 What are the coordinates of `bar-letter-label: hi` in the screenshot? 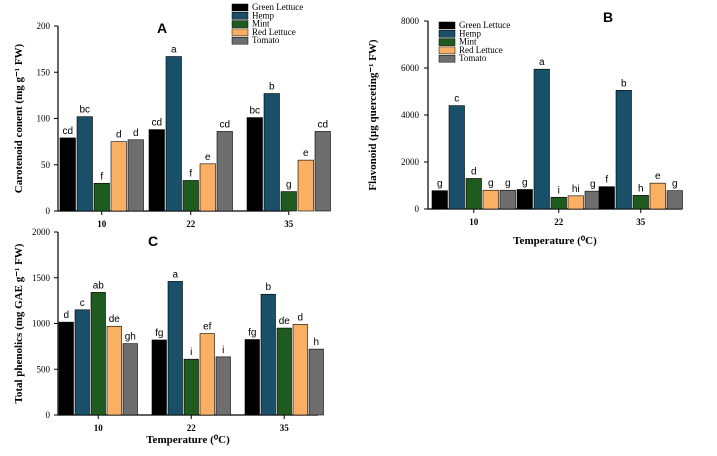 It's located at (576, 189).